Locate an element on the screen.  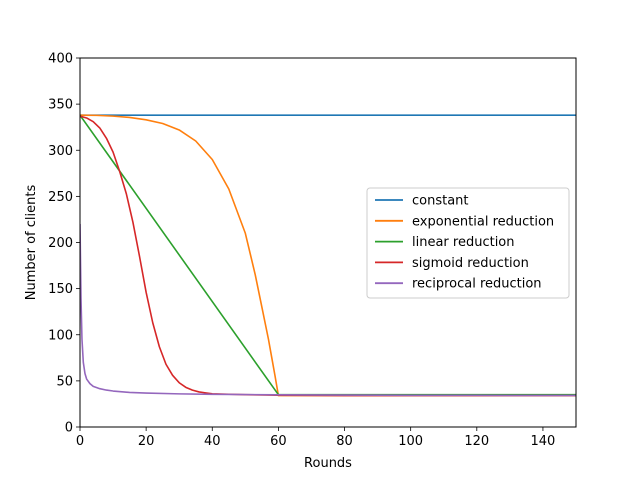
x-tick-label-0: 0 is located at coordinates (80, 441).